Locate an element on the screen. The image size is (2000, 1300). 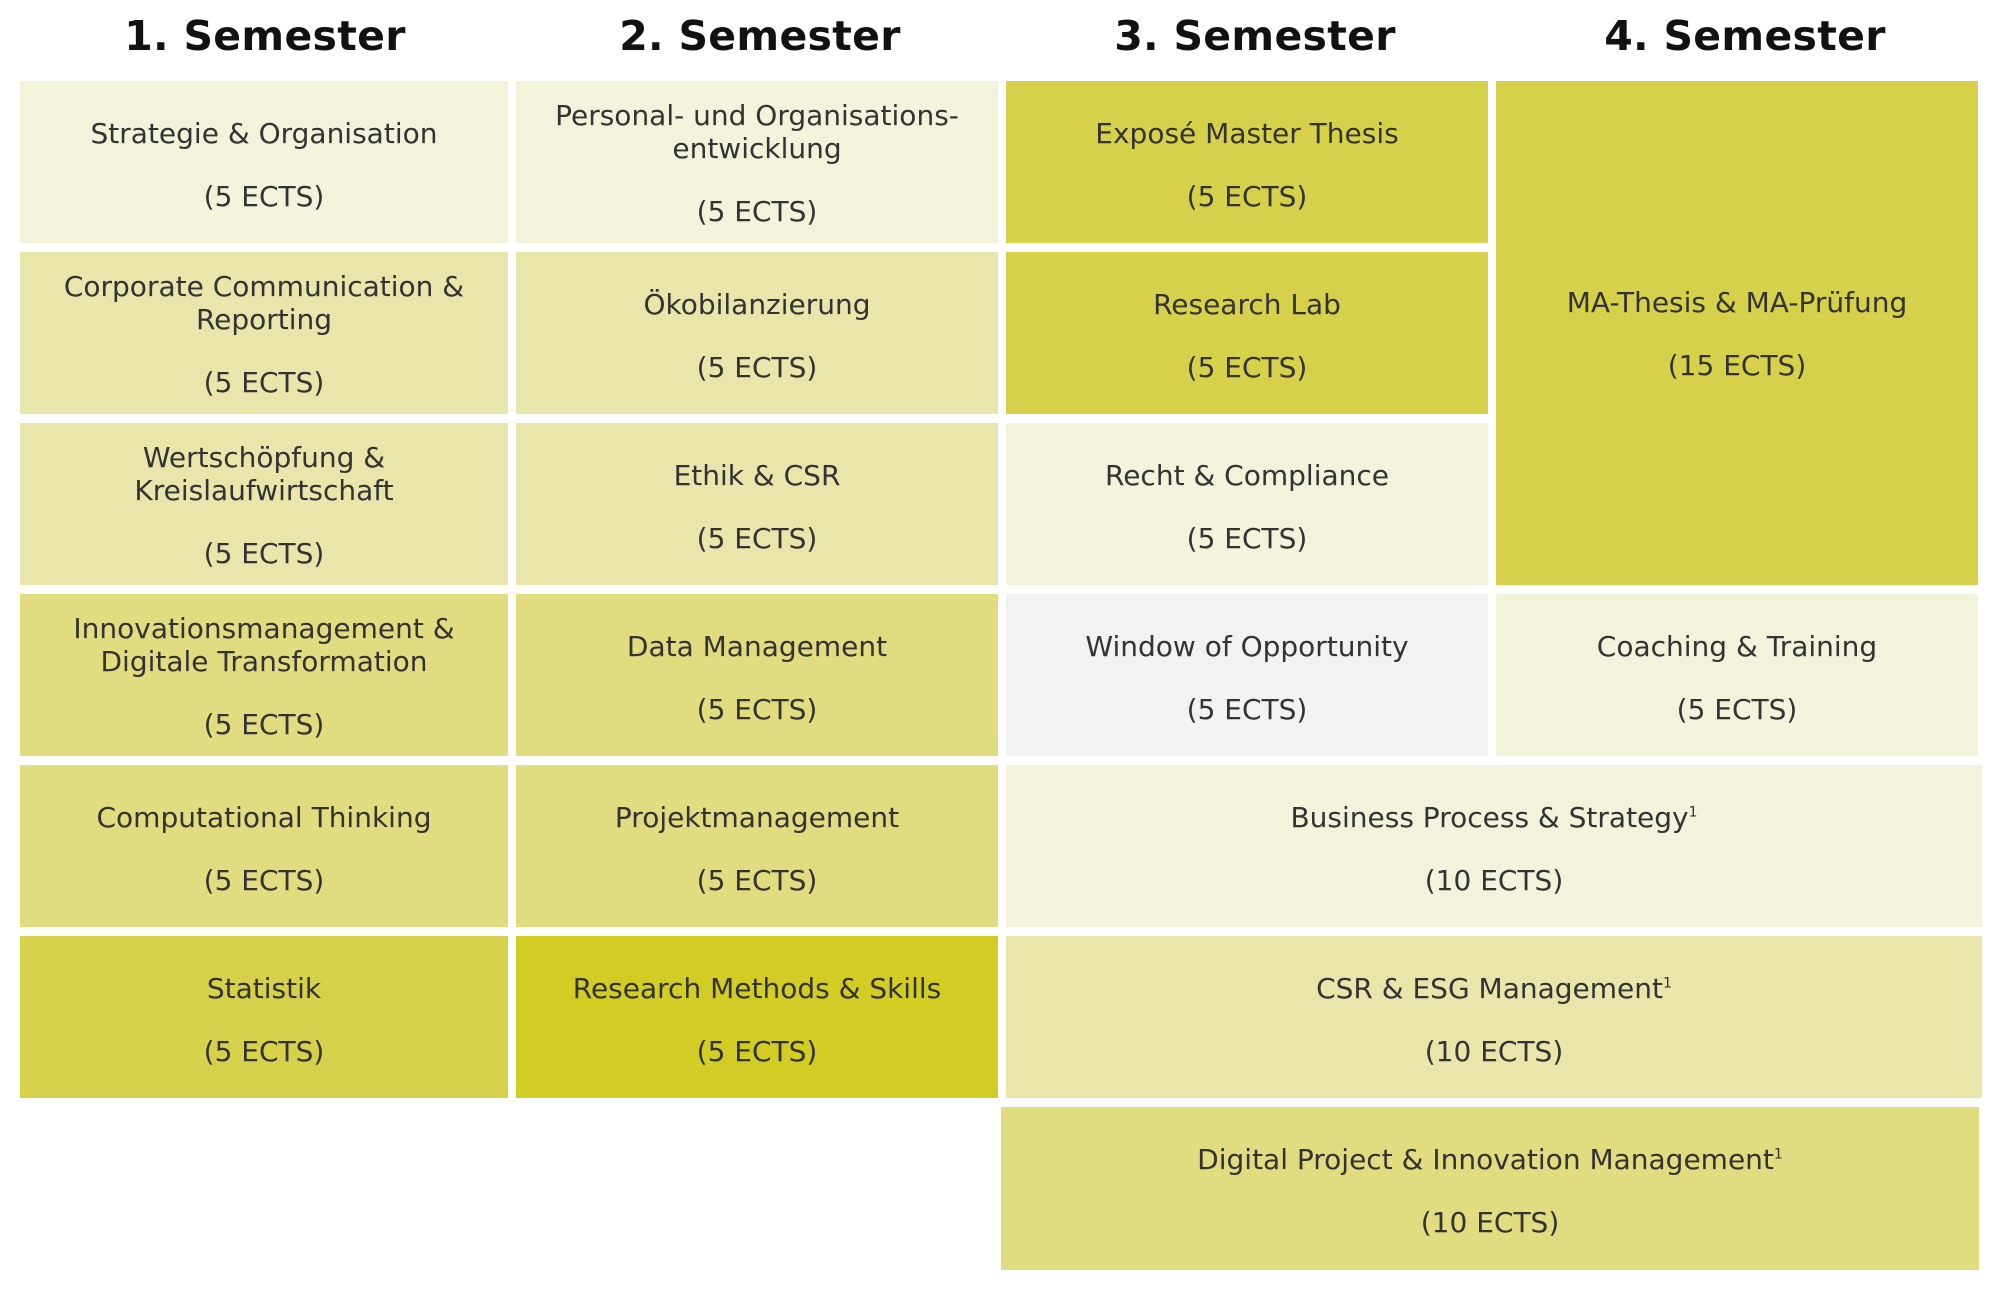
module-title: Personal- und Organisations- entwicklung is located at coordinates (757, 132).